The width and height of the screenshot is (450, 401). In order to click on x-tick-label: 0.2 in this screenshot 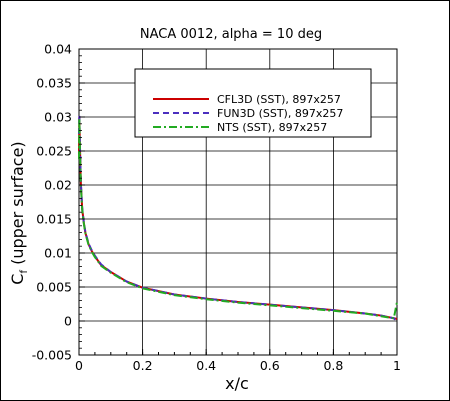, I will do `click(143, 365)`.